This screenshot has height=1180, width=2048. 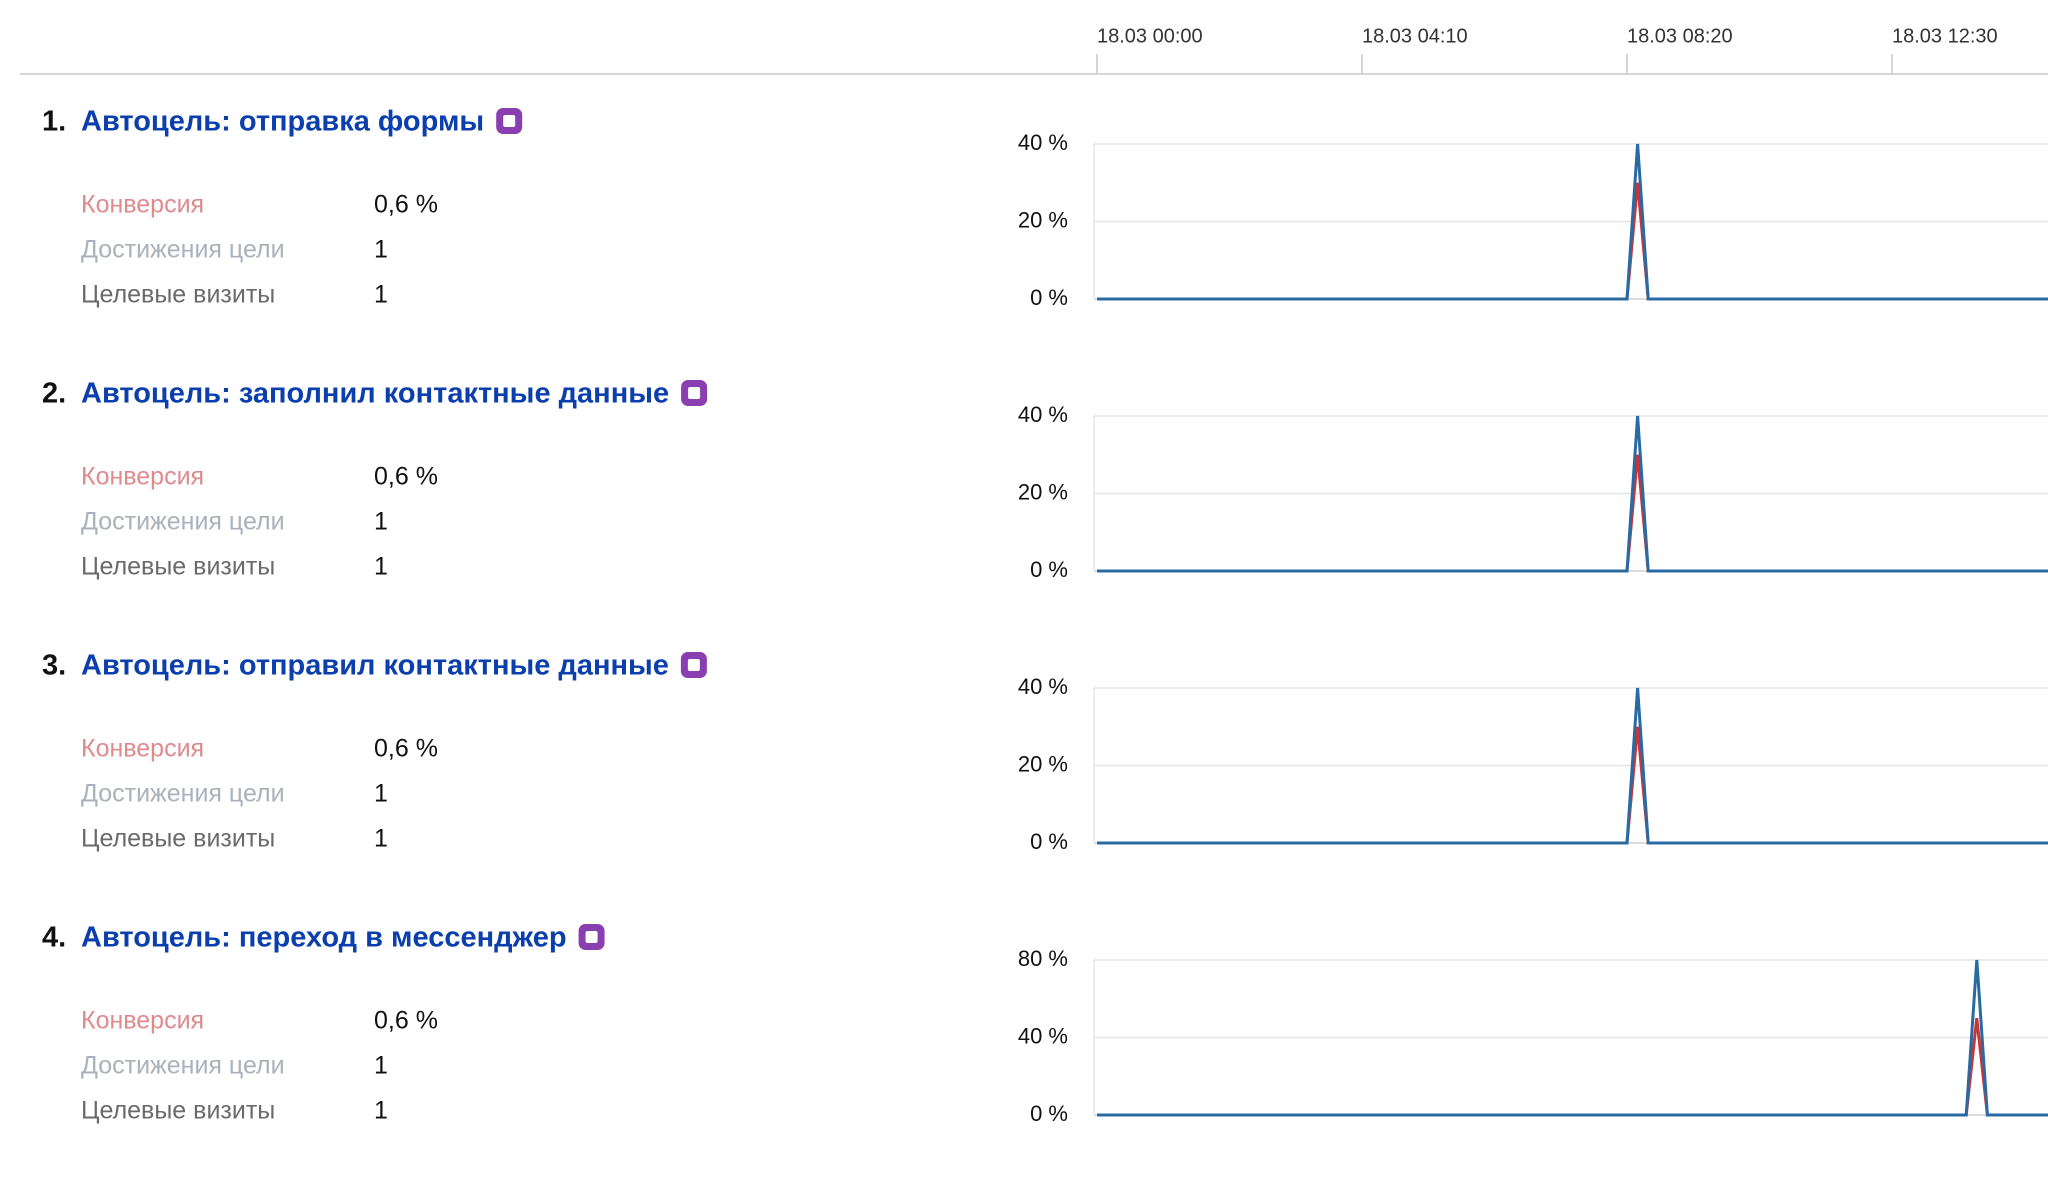 What do you see at coordinates (54, 122) in the screenshot?
I see `goal-number: 1.` at bounding box center [54, 122].